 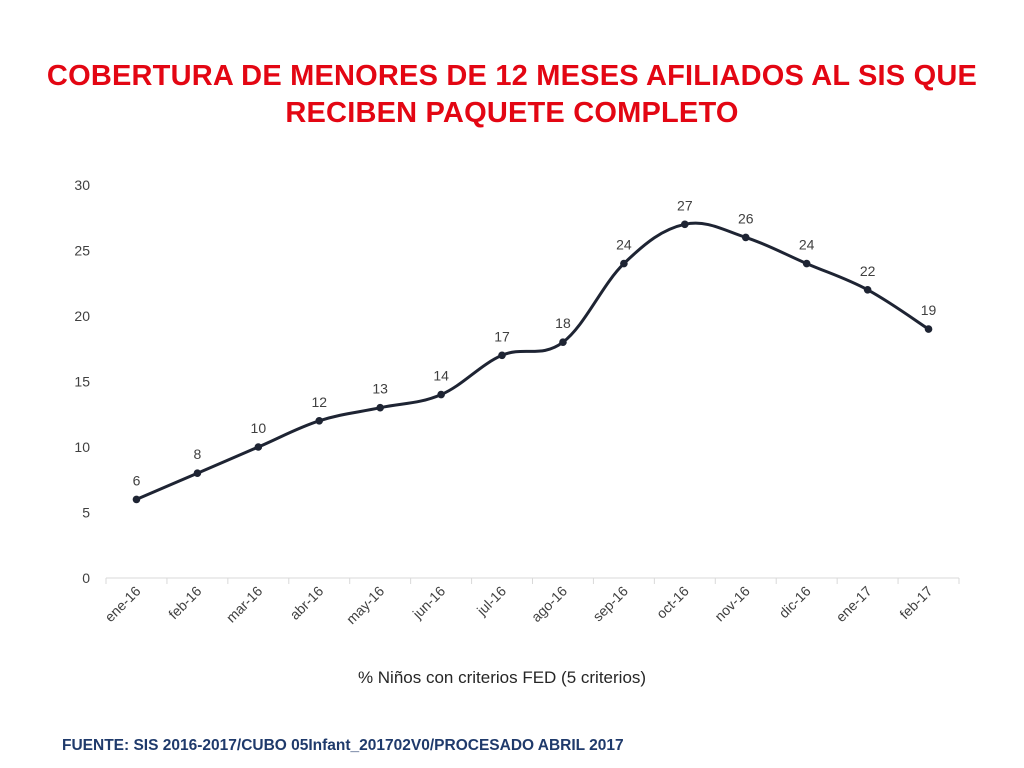 What do you see at coordinates (549, 604) in the screenshot?
I see `x-tick-label: ago-16` at bounding box center [549, 604].